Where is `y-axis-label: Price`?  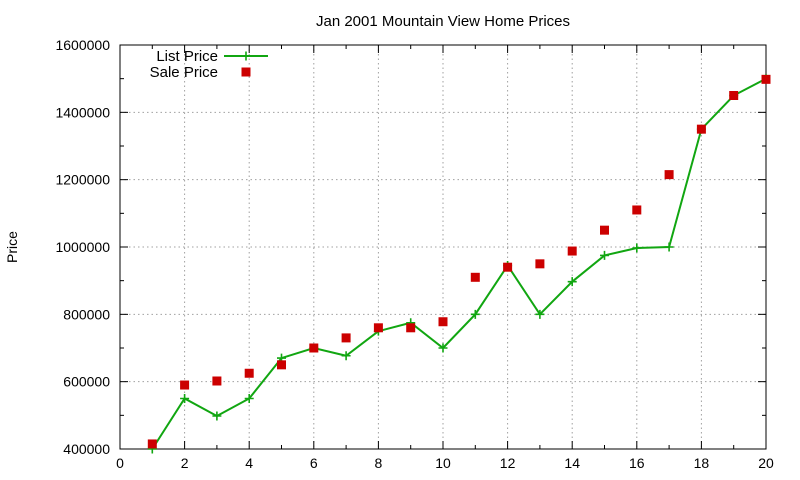 y-axis-label: Price is located at coordinates (12, 247).